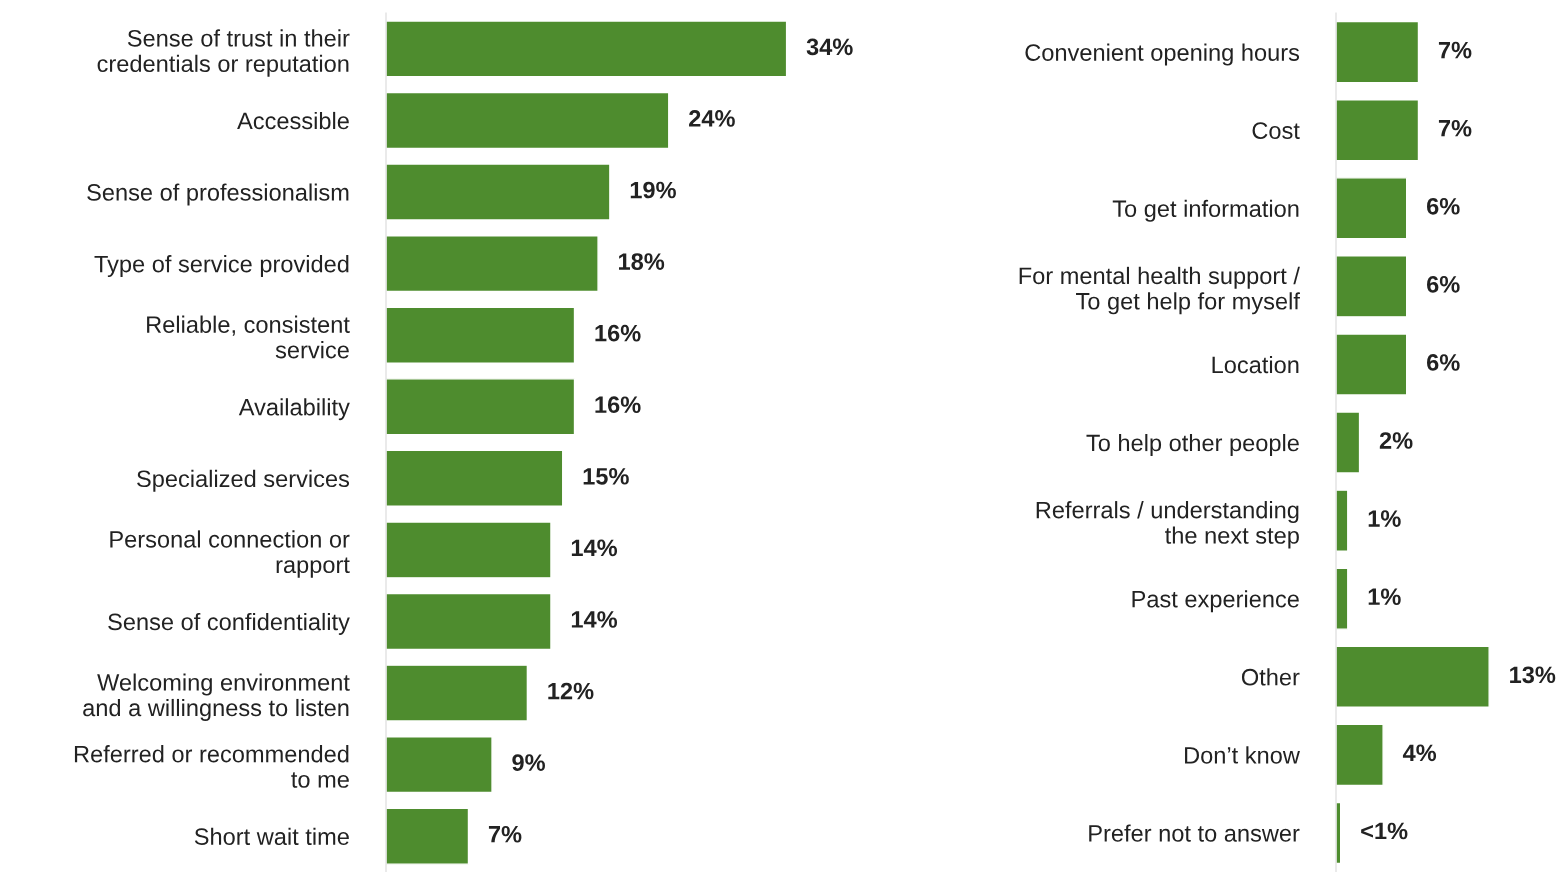 The width and height of the screenshot is (1566, 872). I want to click on y-tick-label: Accessible, so click(293, 120).